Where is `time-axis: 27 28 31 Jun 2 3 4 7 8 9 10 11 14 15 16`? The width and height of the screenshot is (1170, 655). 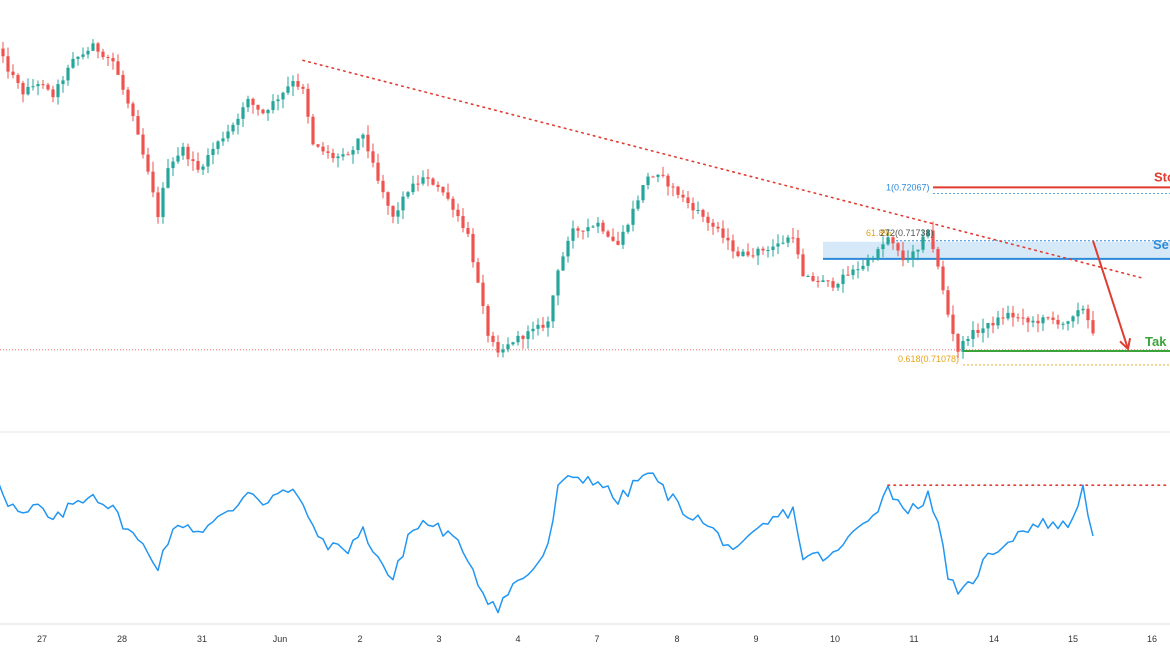
time-axis: 27 28 31 Jun 2 3 4 7 8 9 10 11 14 15 16 is located at coordinates (597, 639).